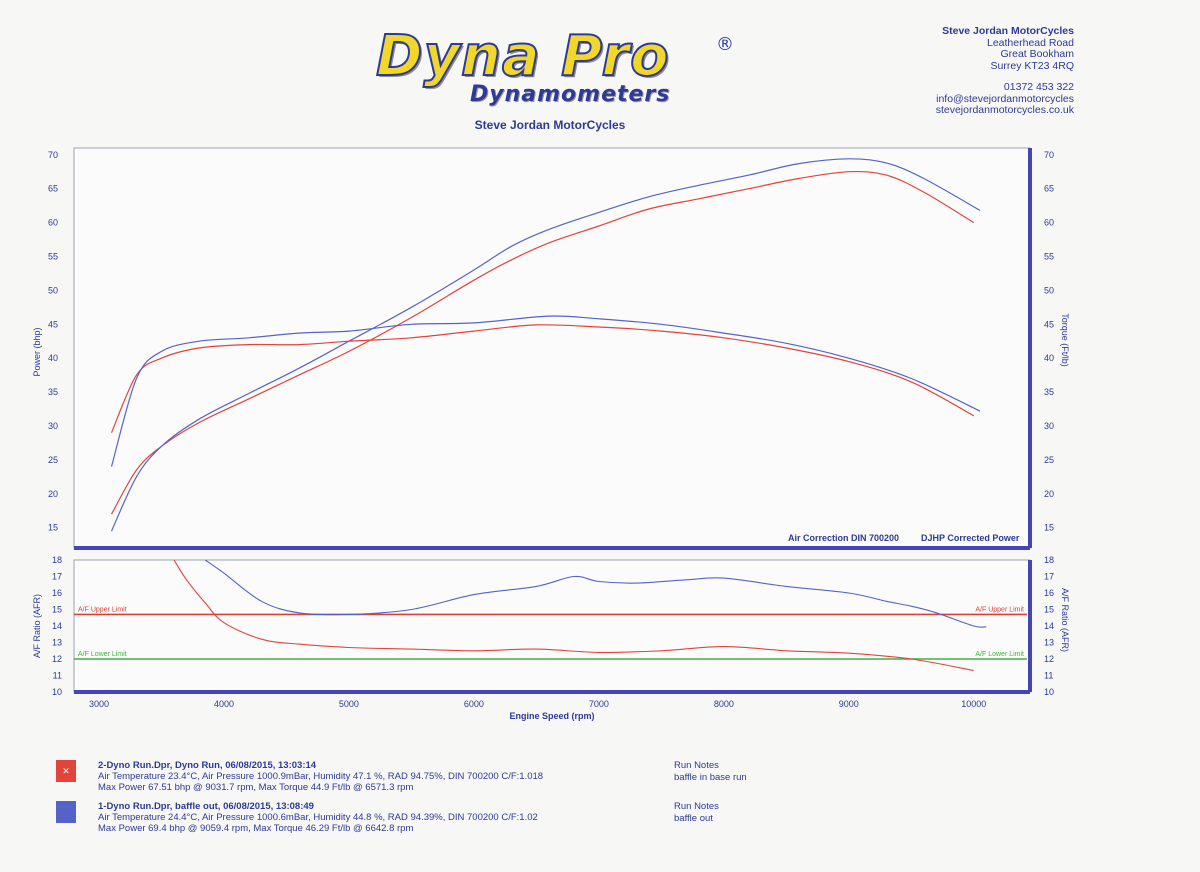 This screenshot has width=1200, height=872. What do you see at coordinates (53, 358) in the screenshot?
I see `power-tick-label: 40` at bounding box center [53, 358].